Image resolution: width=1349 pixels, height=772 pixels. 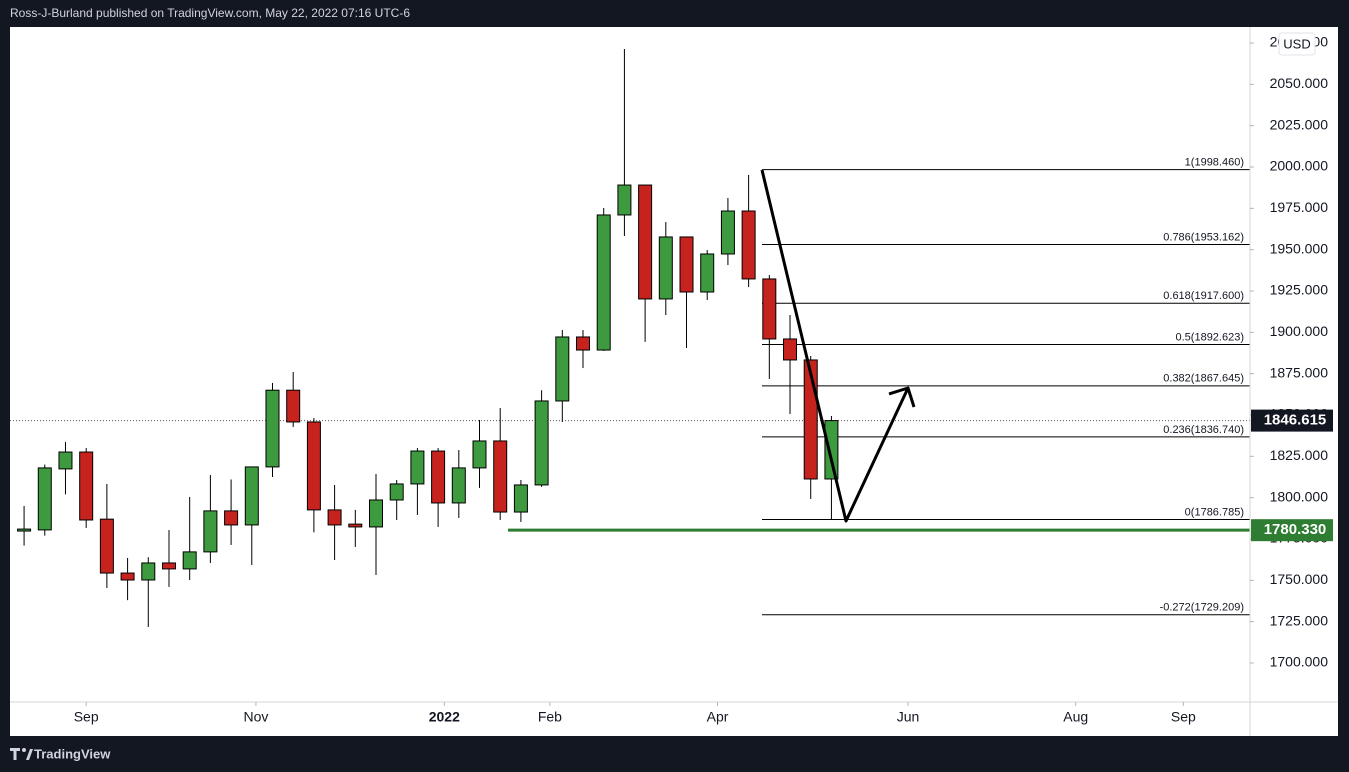 I want to click on fib-level-label: -0.272(1729.209), so click(x=1202, y=608).